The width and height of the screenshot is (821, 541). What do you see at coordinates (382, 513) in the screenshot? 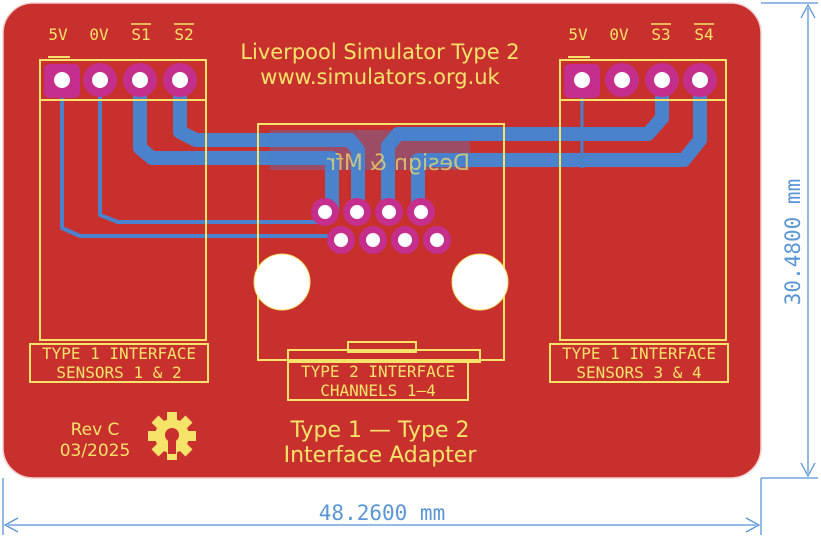
I see `width-dimension-label: 48.2600 mm` at bounding box center [382, 513].